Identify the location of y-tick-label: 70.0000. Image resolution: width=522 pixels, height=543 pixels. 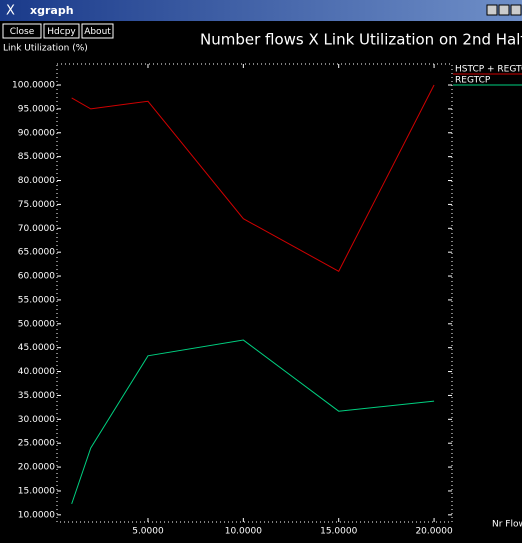
(36, 229).